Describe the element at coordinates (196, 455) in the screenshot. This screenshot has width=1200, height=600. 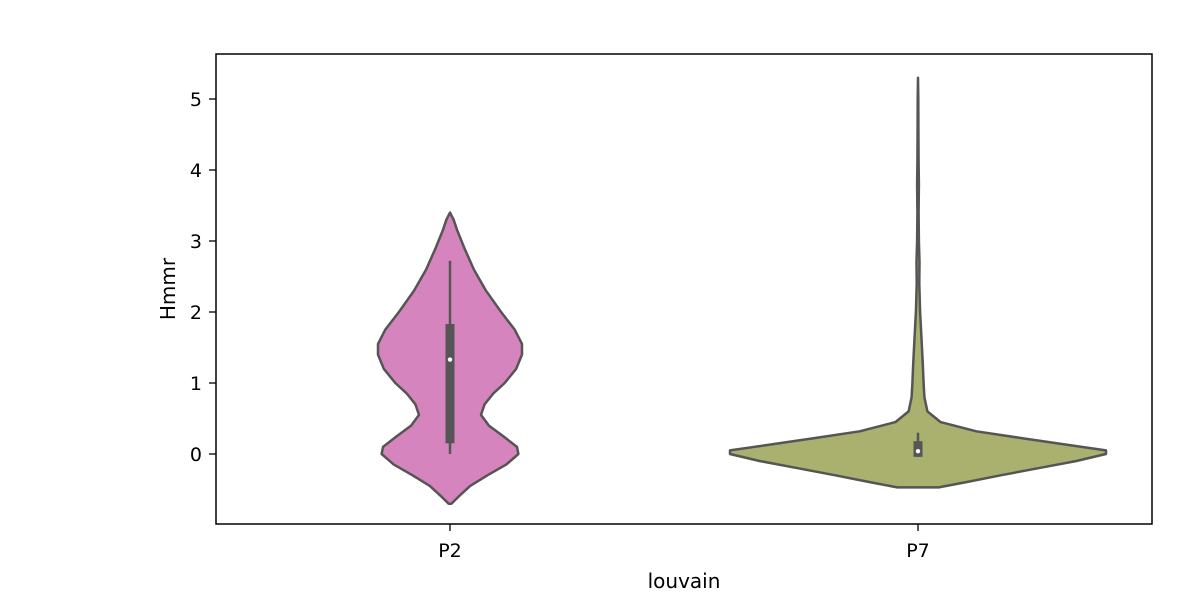
I see `y-tick-label-0: 0` at that location.